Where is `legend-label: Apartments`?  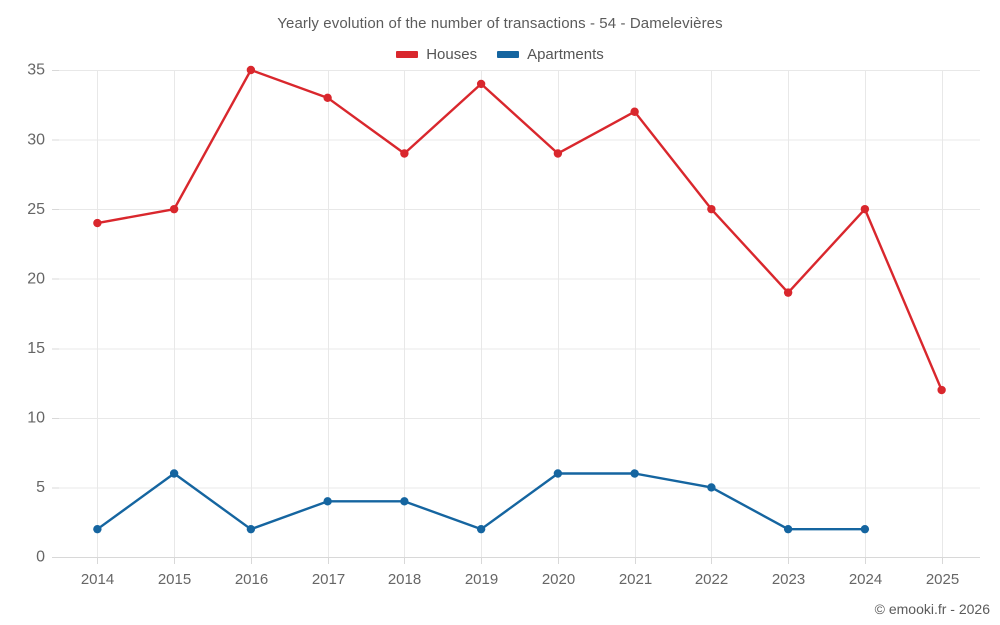
legend-label: Apartments is located at coordinates (565, 54).